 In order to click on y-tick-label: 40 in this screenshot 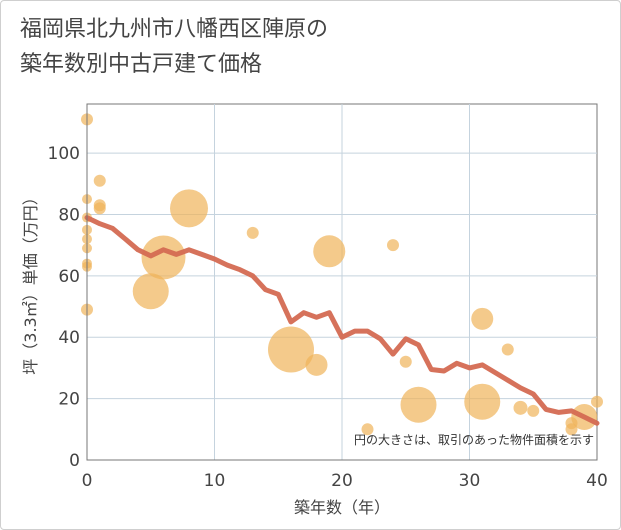, I will do `click(69, 338)`.